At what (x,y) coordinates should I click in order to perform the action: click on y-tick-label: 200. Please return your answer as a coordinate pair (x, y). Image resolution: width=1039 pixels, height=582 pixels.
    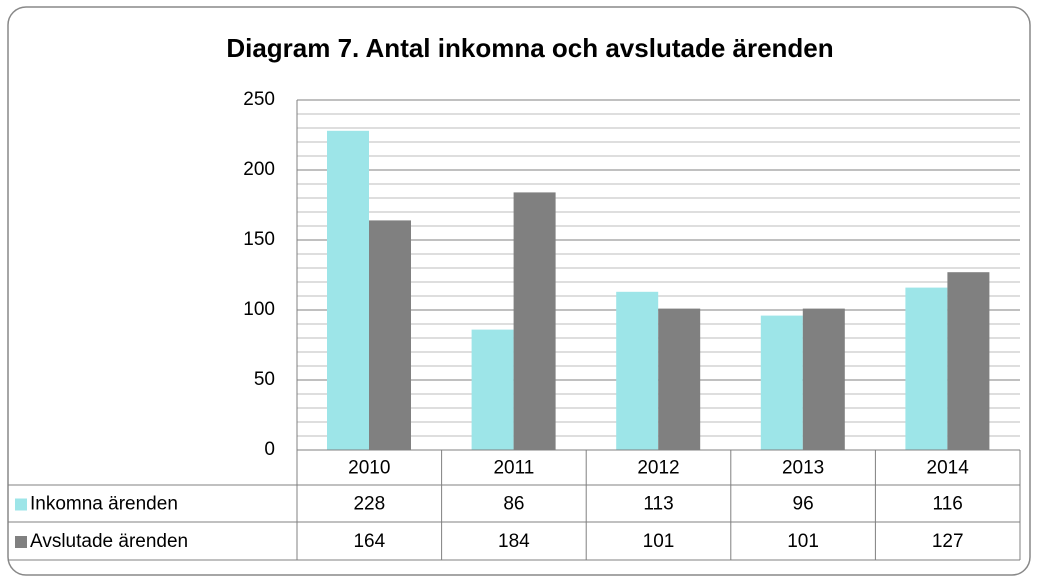
    Looking at the image, I should click on (259, 169).